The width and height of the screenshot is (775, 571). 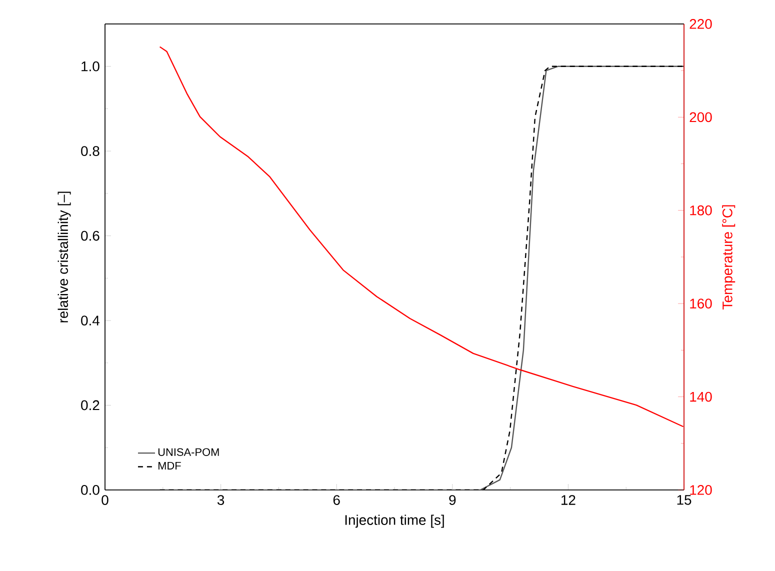 I want to click on x-tick-label: 9, so click(x=452, y=500).